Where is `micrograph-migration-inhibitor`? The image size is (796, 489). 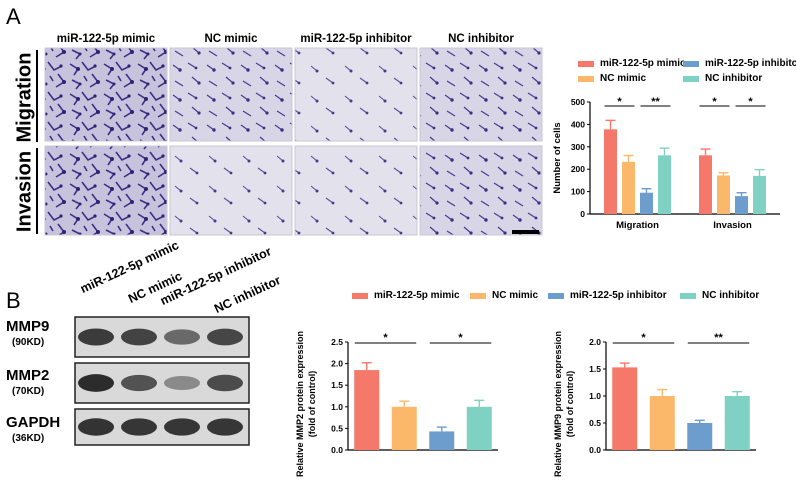 micrograph-migration-inhibitor is located at coordinates (356, 94).